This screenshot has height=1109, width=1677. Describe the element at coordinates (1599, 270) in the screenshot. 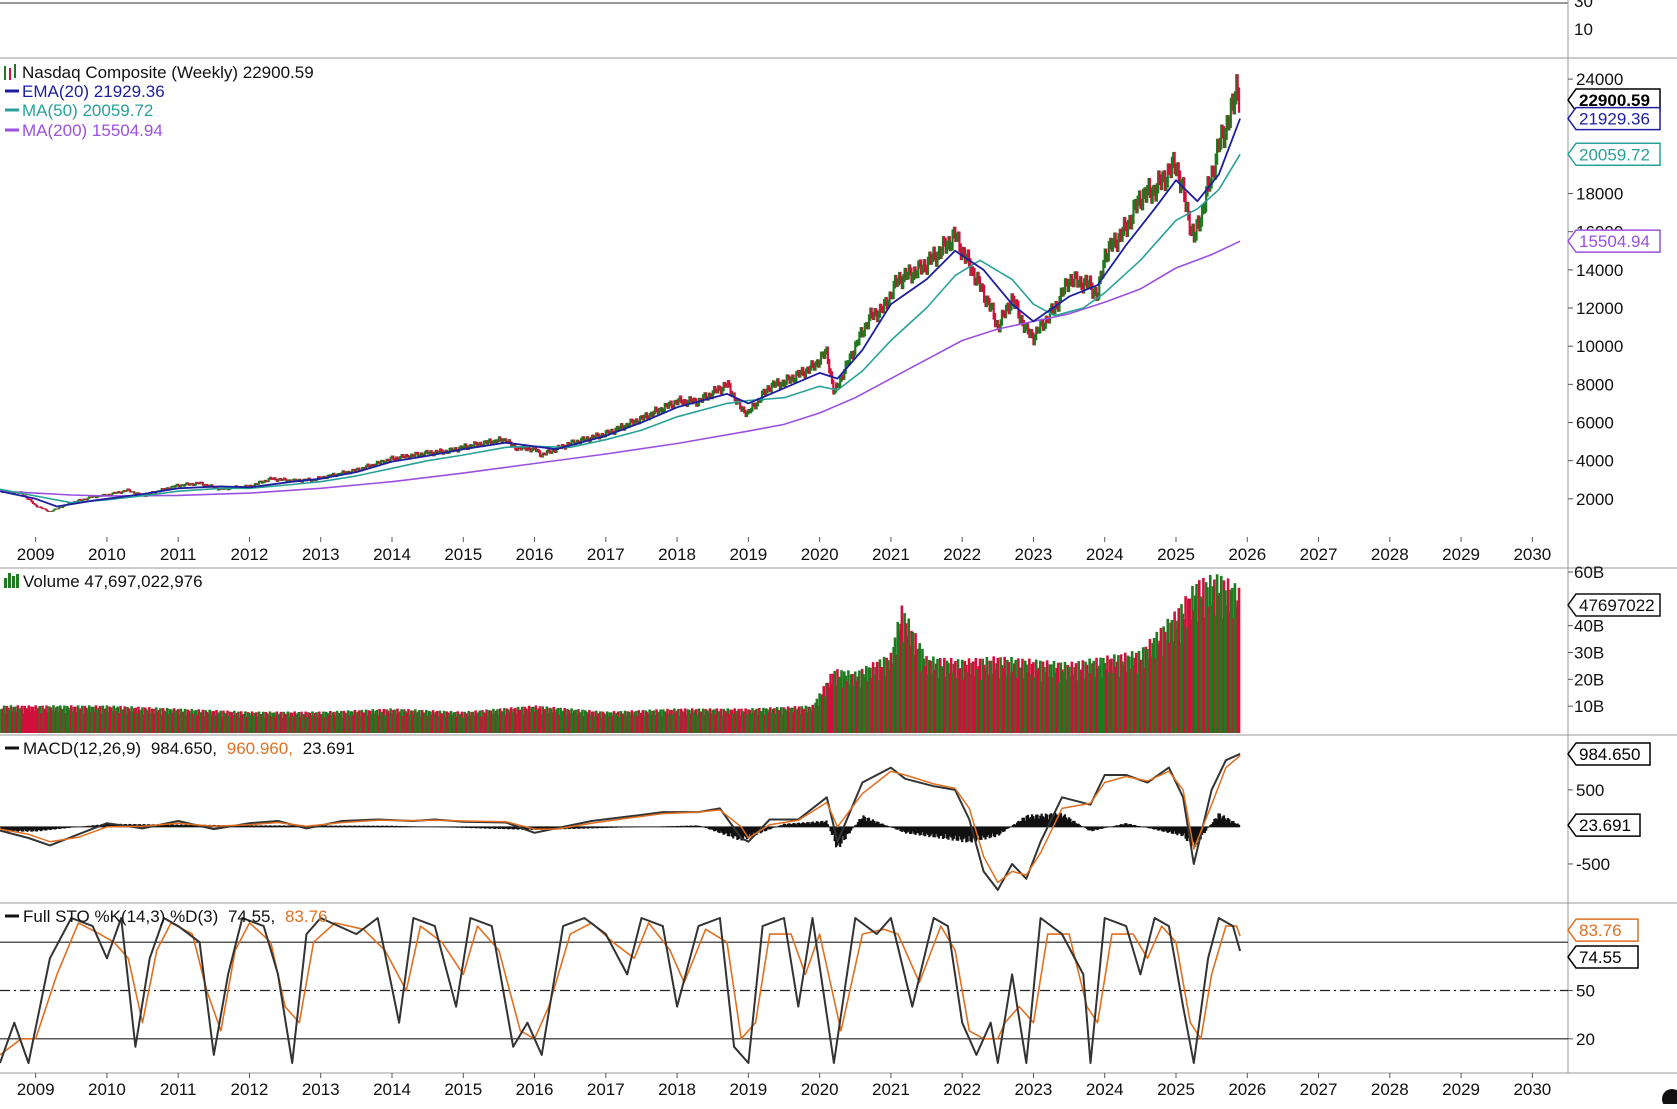

I see `price-y-tick-label: 14000` at that location.